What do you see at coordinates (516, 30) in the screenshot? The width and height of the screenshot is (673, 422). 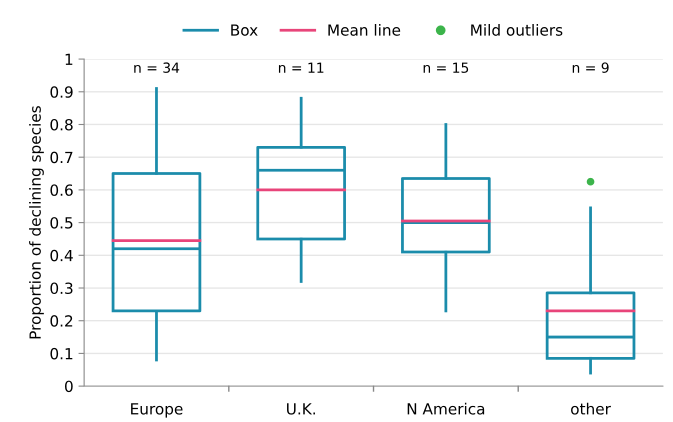 I see `legend-label: Mild outliers` at bounding box center [516, 30].